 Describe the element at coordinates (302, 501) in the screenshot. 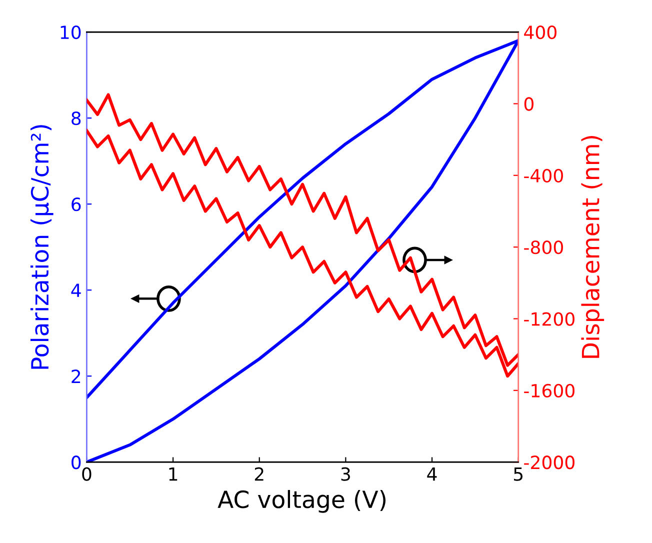

I see `x-axis-title: AC voltage (V)` at that location.